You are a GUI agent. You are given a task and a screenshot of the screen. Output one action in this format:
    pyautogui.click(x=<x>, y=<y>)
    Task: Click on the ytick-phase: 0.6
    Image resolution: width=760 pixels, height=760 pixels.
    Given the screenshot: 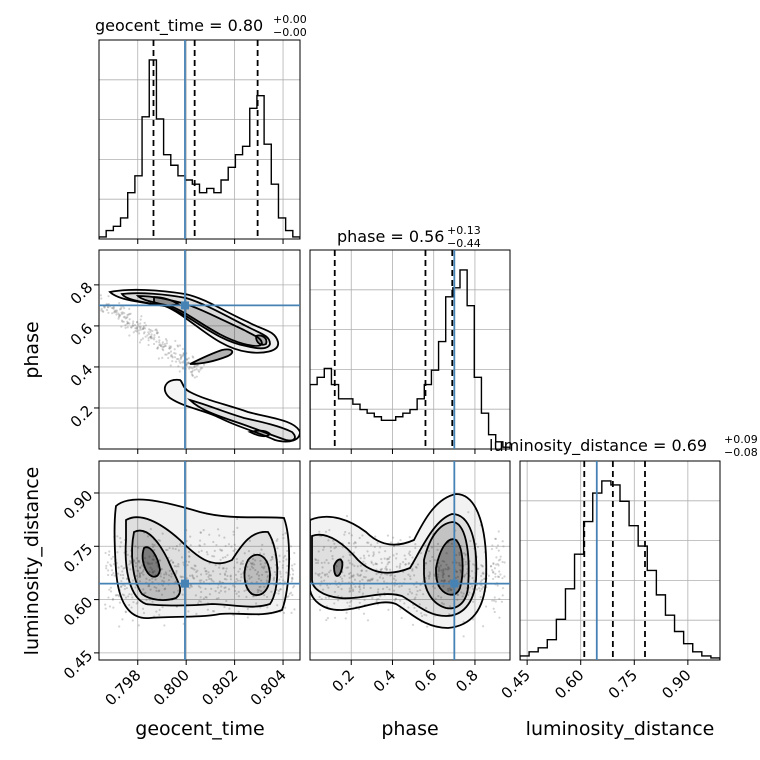 What is the action you would take?
    pyautogui.click(x=82, y=335)
    